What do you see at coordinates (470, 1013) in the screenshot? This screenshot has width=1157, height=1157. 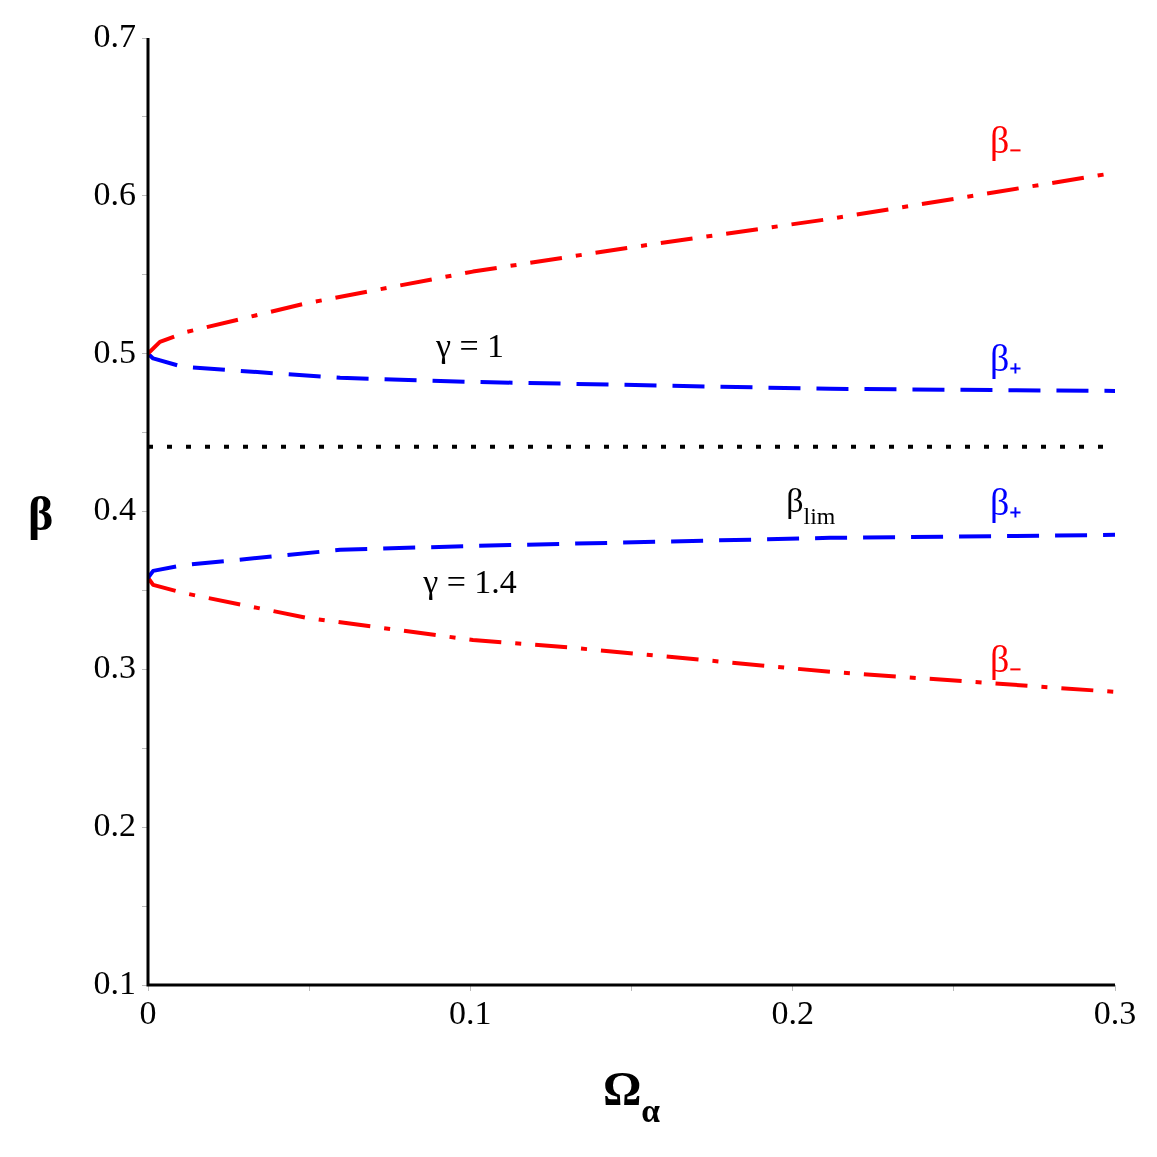 I see `x-tick-label: 0.1` at bounding box center [470, 1013].